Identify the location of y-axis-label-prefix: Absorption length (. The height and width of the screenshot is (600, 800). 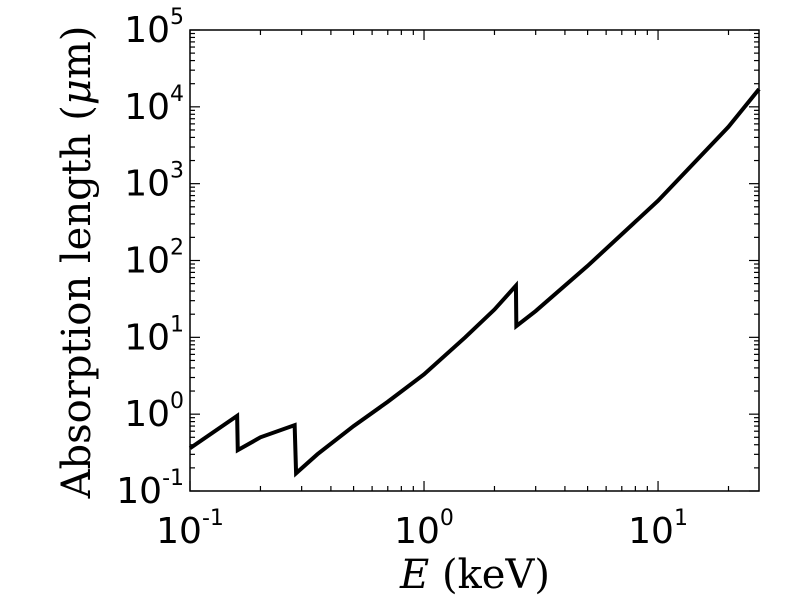
(77, 302).